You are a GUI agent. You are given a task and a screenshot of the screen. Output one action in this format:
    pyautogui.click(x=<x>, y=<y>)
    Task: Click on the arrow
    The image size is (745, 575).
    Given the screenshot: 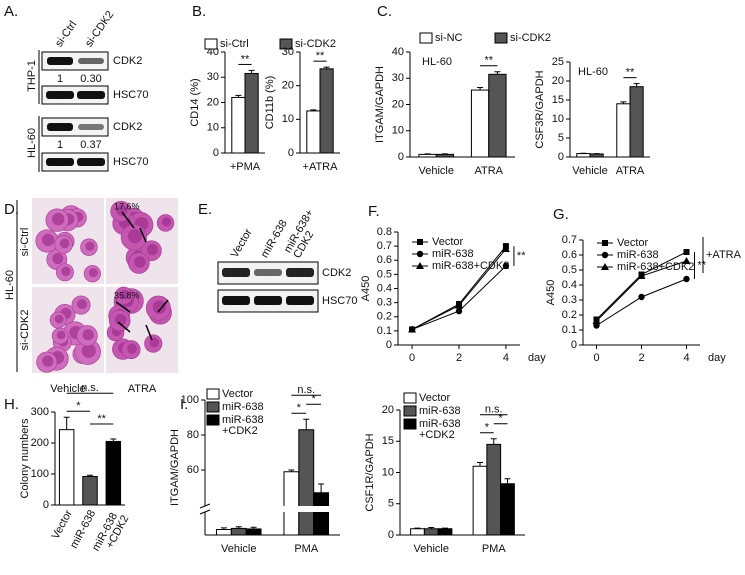 What is the action you would take?
    pyautogui.click(x=128, y=220)
    